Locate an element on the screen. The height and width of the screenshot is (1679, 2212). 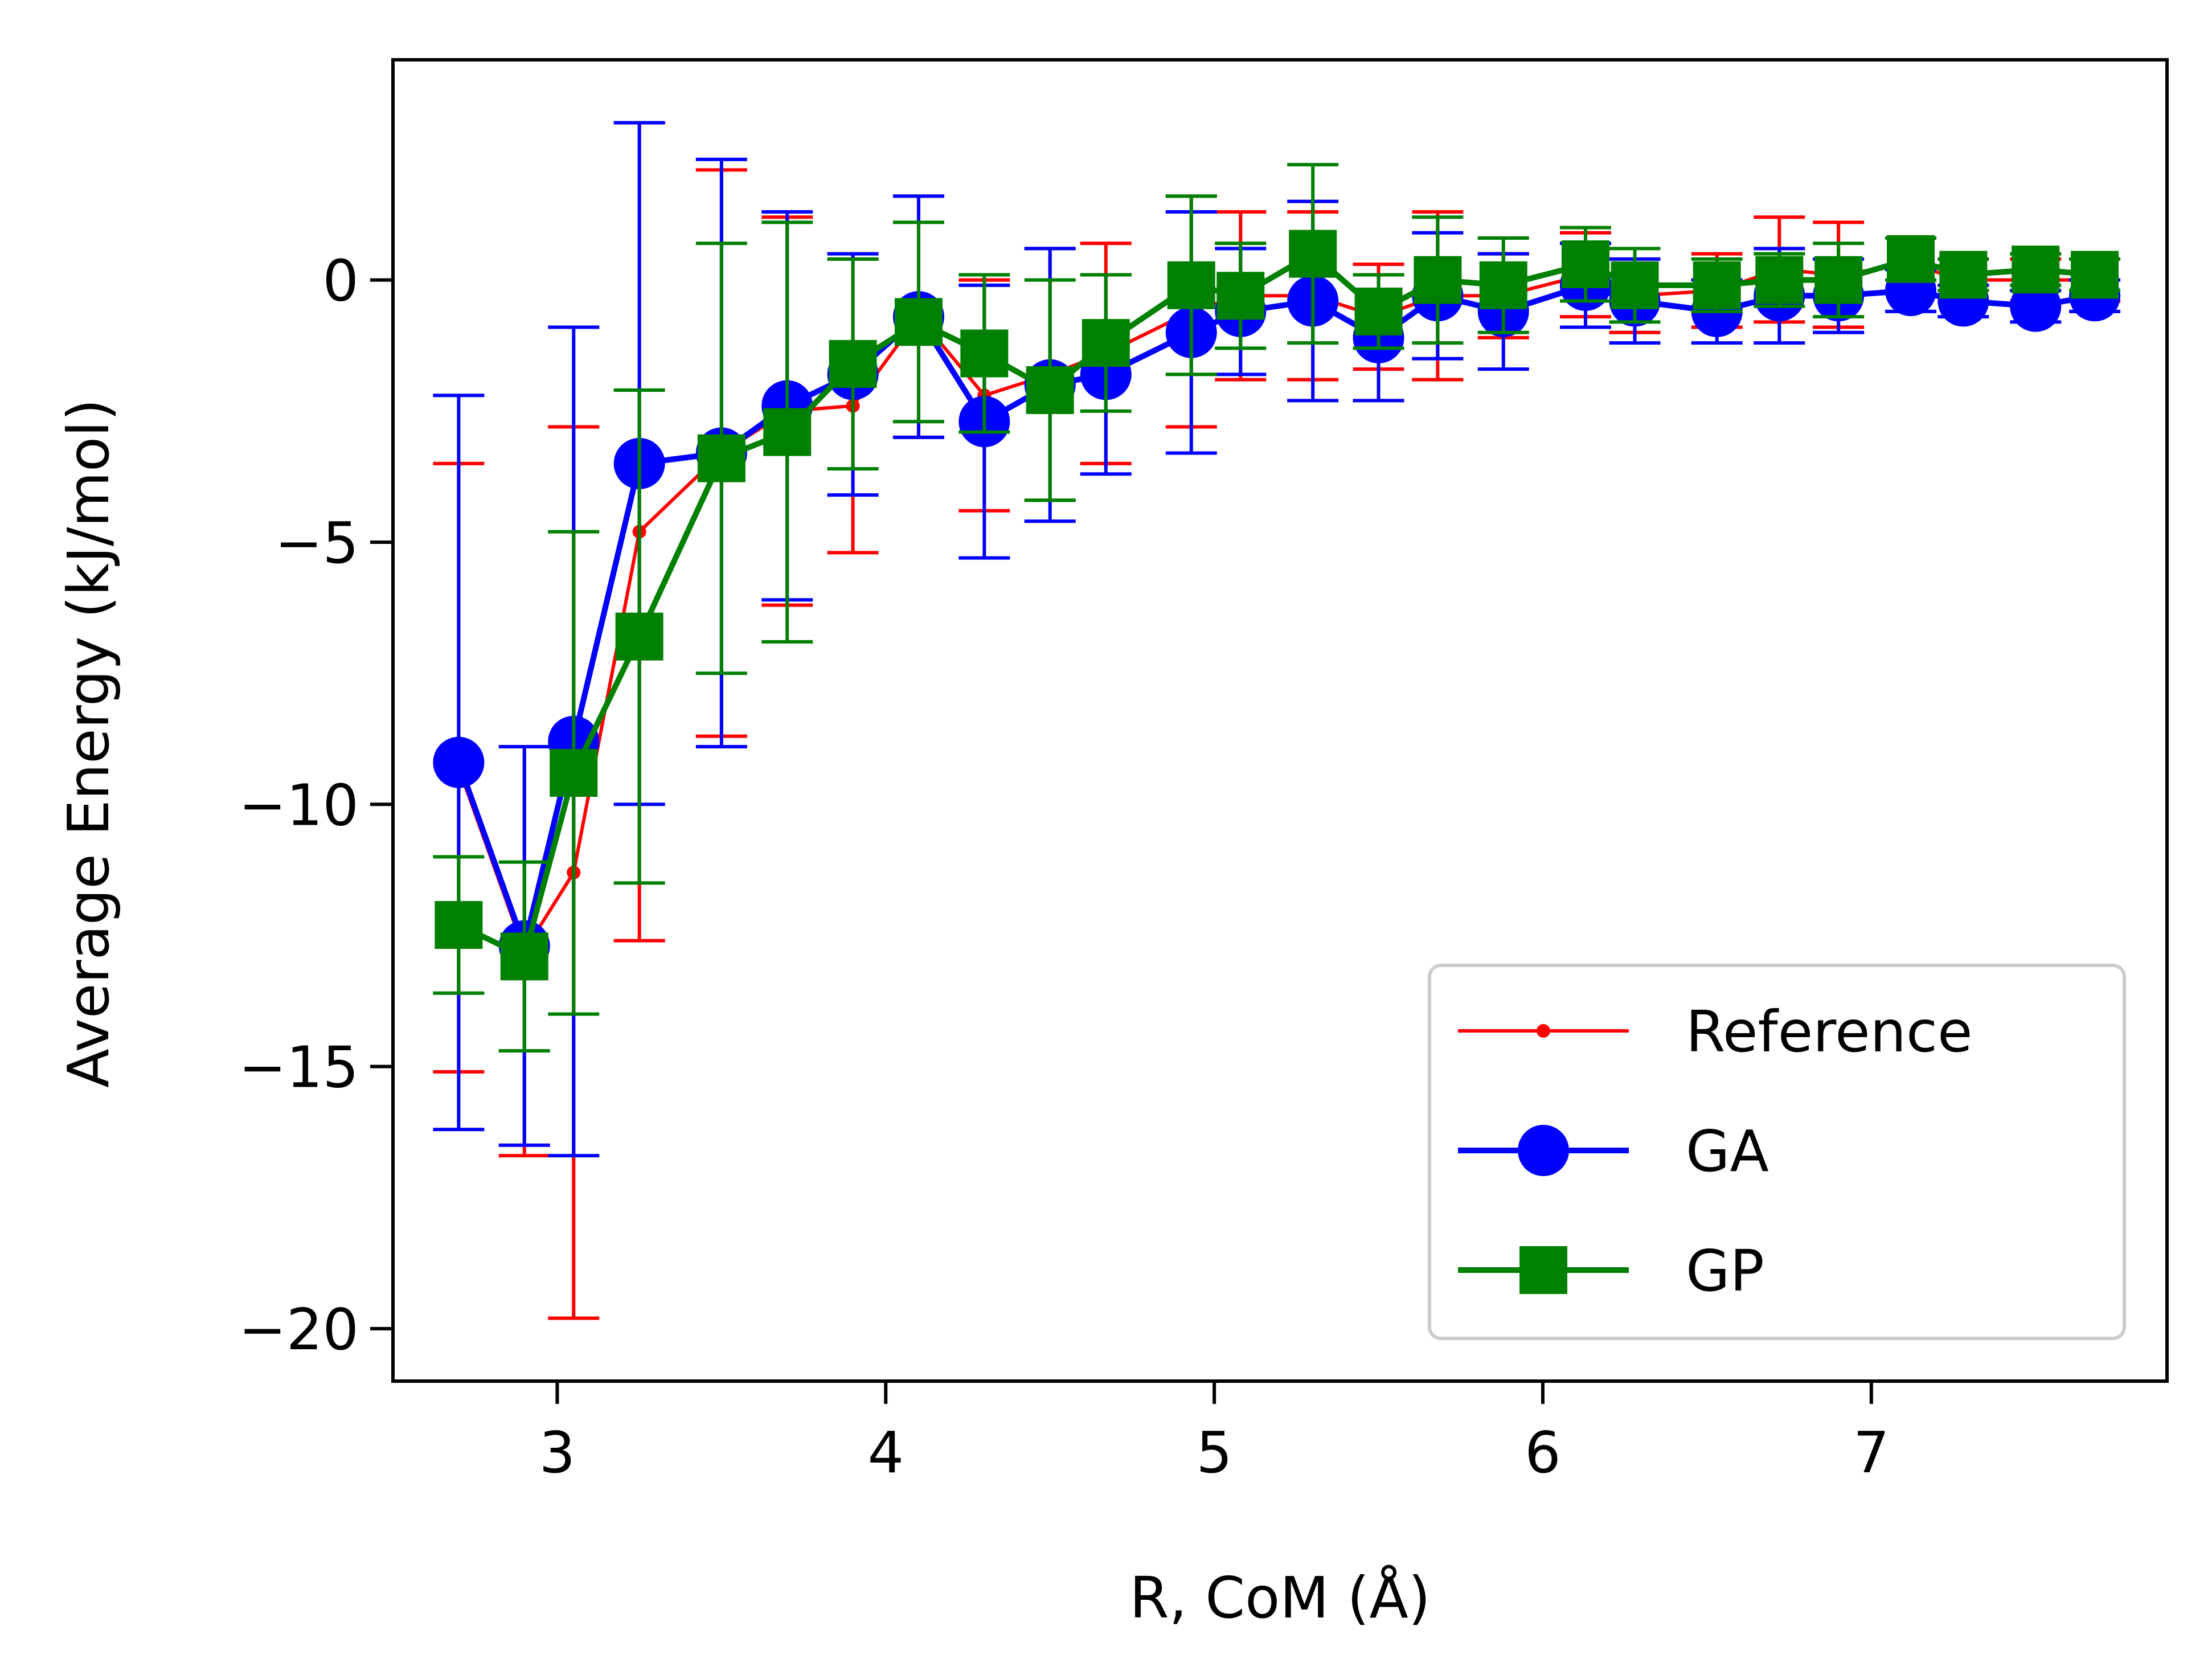
x-axis: 3 4 5 6 7 is located at coordinates (1214, 1433).